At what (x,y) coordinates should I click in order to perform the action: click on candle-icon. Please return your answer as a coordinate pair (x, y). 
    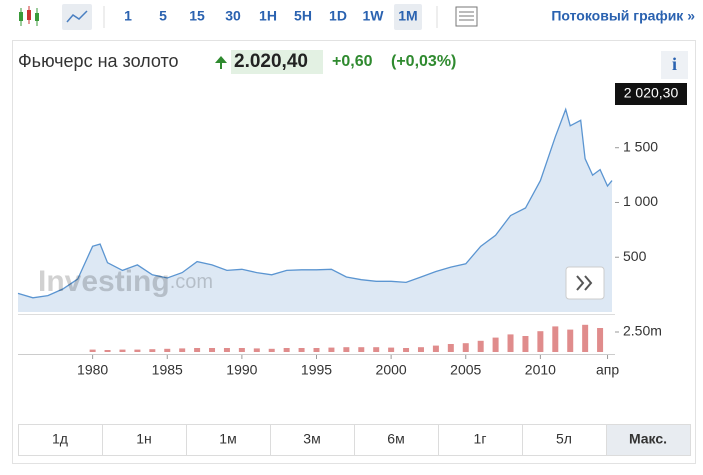
    Looking at the image, I should click on (29, 16).